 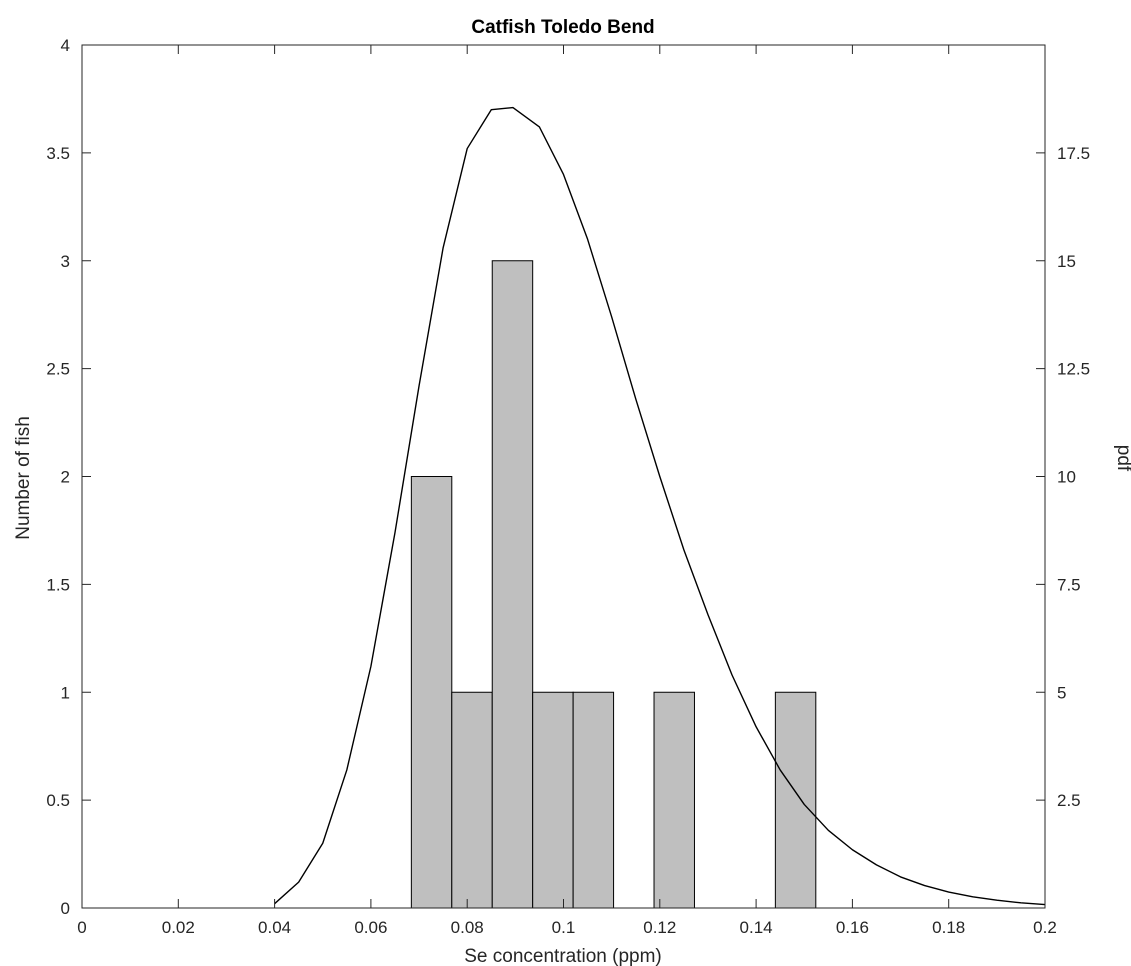 I want to click on x-tick-label: 0.18, so click(x=948, y=927).